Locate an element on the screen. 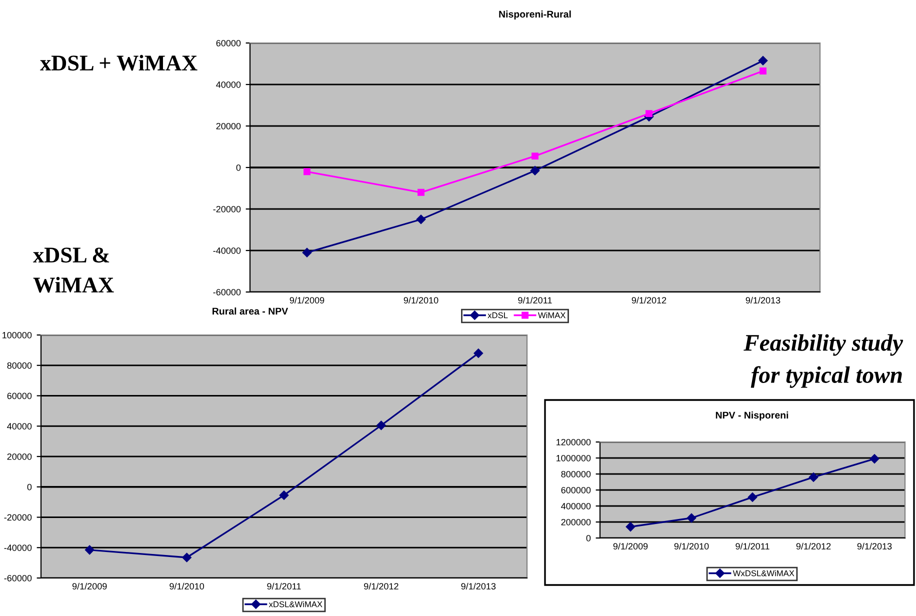 Image resolution: width=916 pixels, height=616 pixels. text: for typical town is located at coordinates (826, 377).